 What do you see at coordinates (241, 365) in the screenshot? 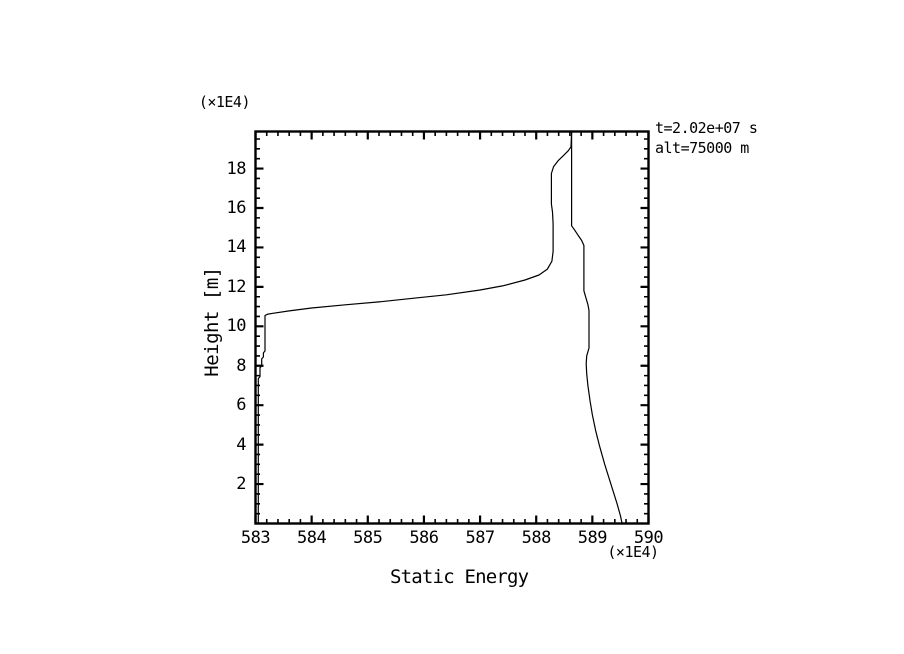
I see `y-tick-label-8: 8` at bounding box center [241, 365].